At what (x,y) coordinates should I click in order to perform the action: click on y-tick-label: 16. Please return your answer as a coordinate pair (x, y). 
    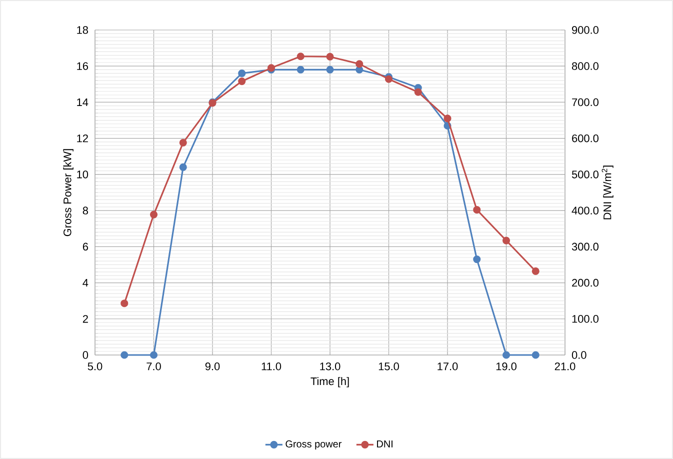
    Looking at the image, I should click on (82, 66).